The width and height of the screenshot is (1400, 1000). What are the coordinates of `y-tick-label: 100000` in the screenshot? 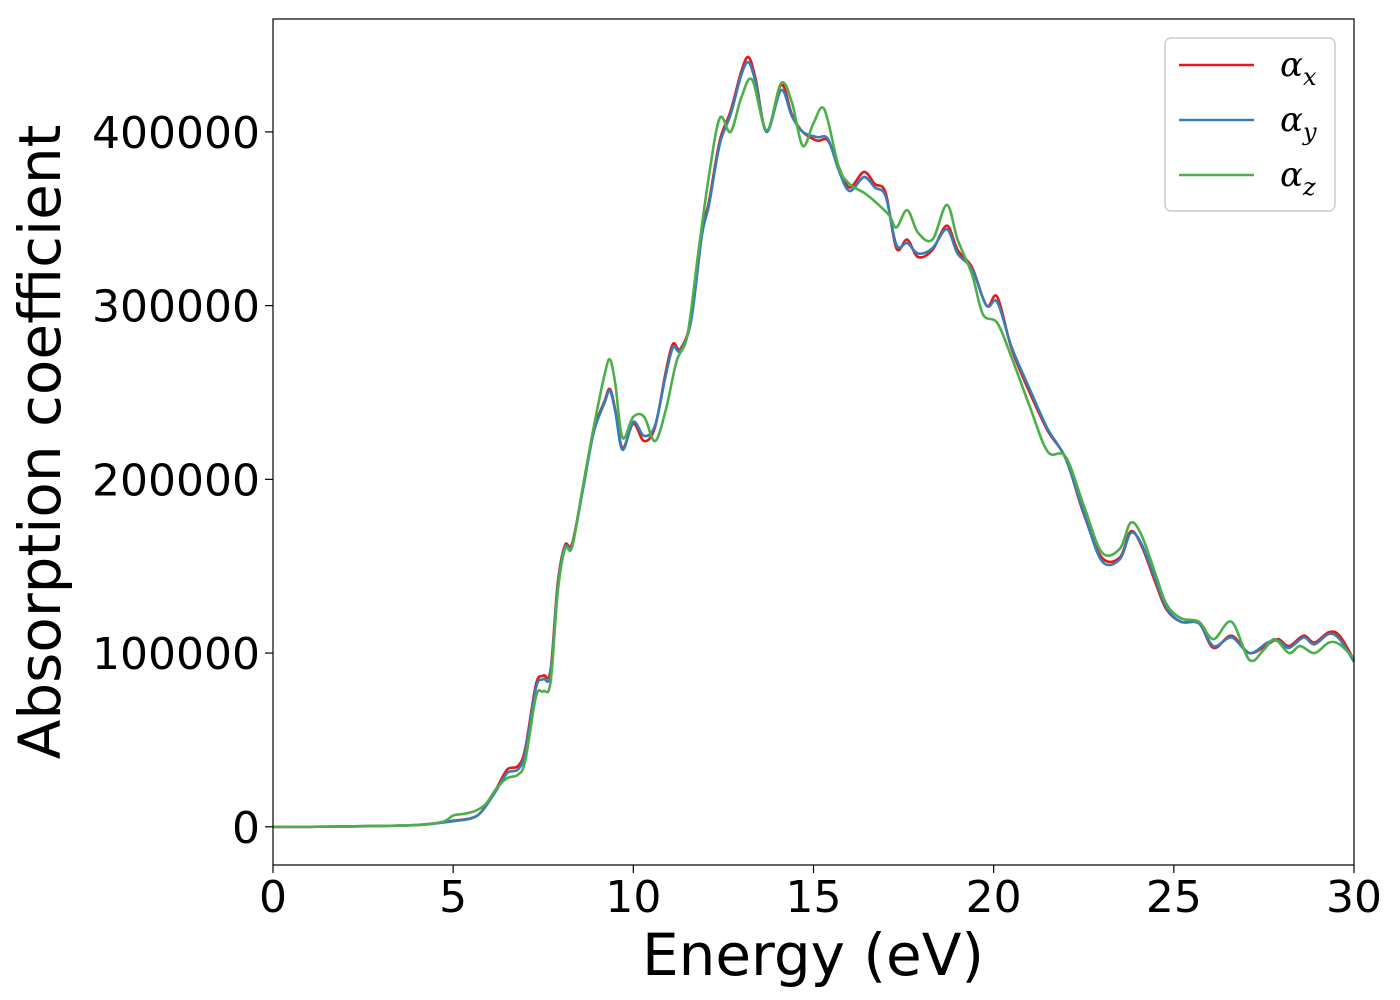 It's located at (176, 654).